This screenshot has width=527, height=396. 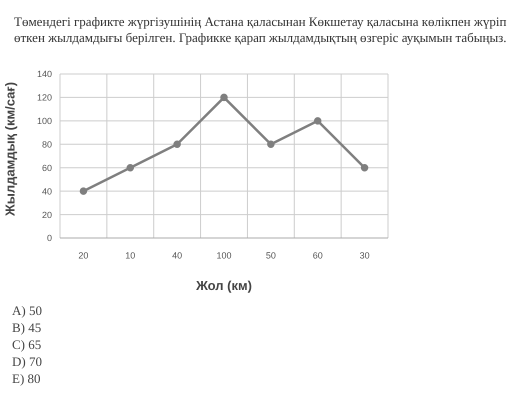 What do you see at coordinates (10, 149) in the screenshot?
I see `y-axis-title: Жылдамдық (км/сағ)` at bounding box center [10, 149].